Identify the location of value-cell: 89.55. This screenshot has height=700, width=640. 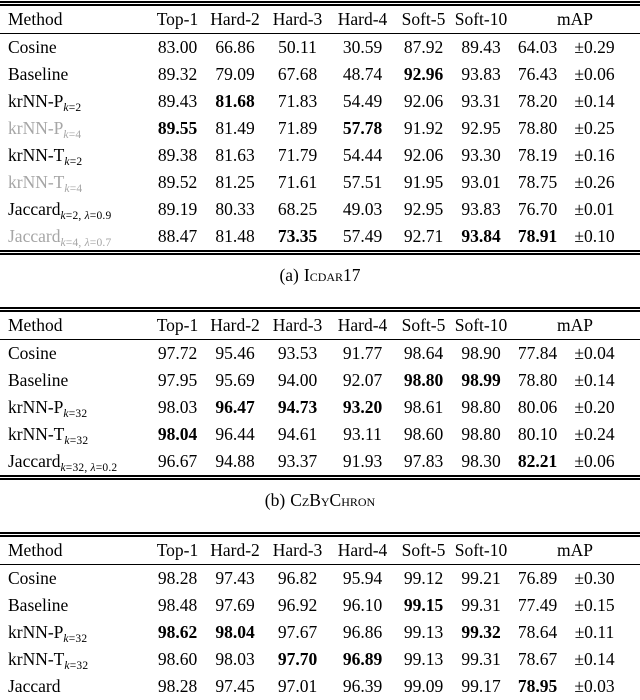
(177, 128).